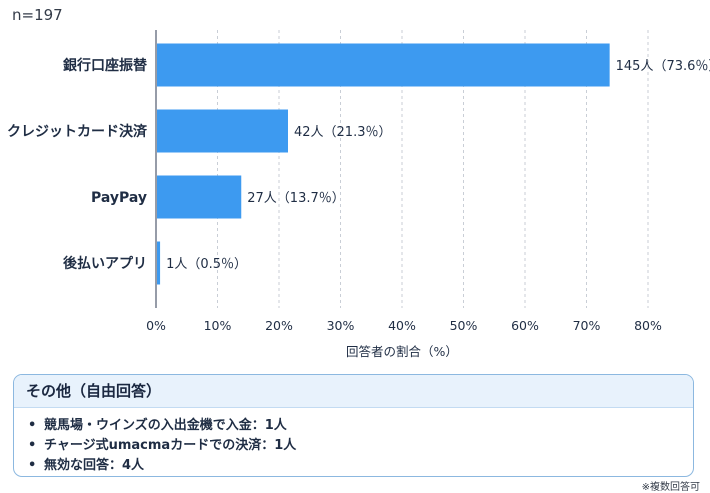 This screenshot has width=710, height=493. Describe the element at coordinates (587, 325) in the screenshot. I see `x-tick-label: 70%` at that location.